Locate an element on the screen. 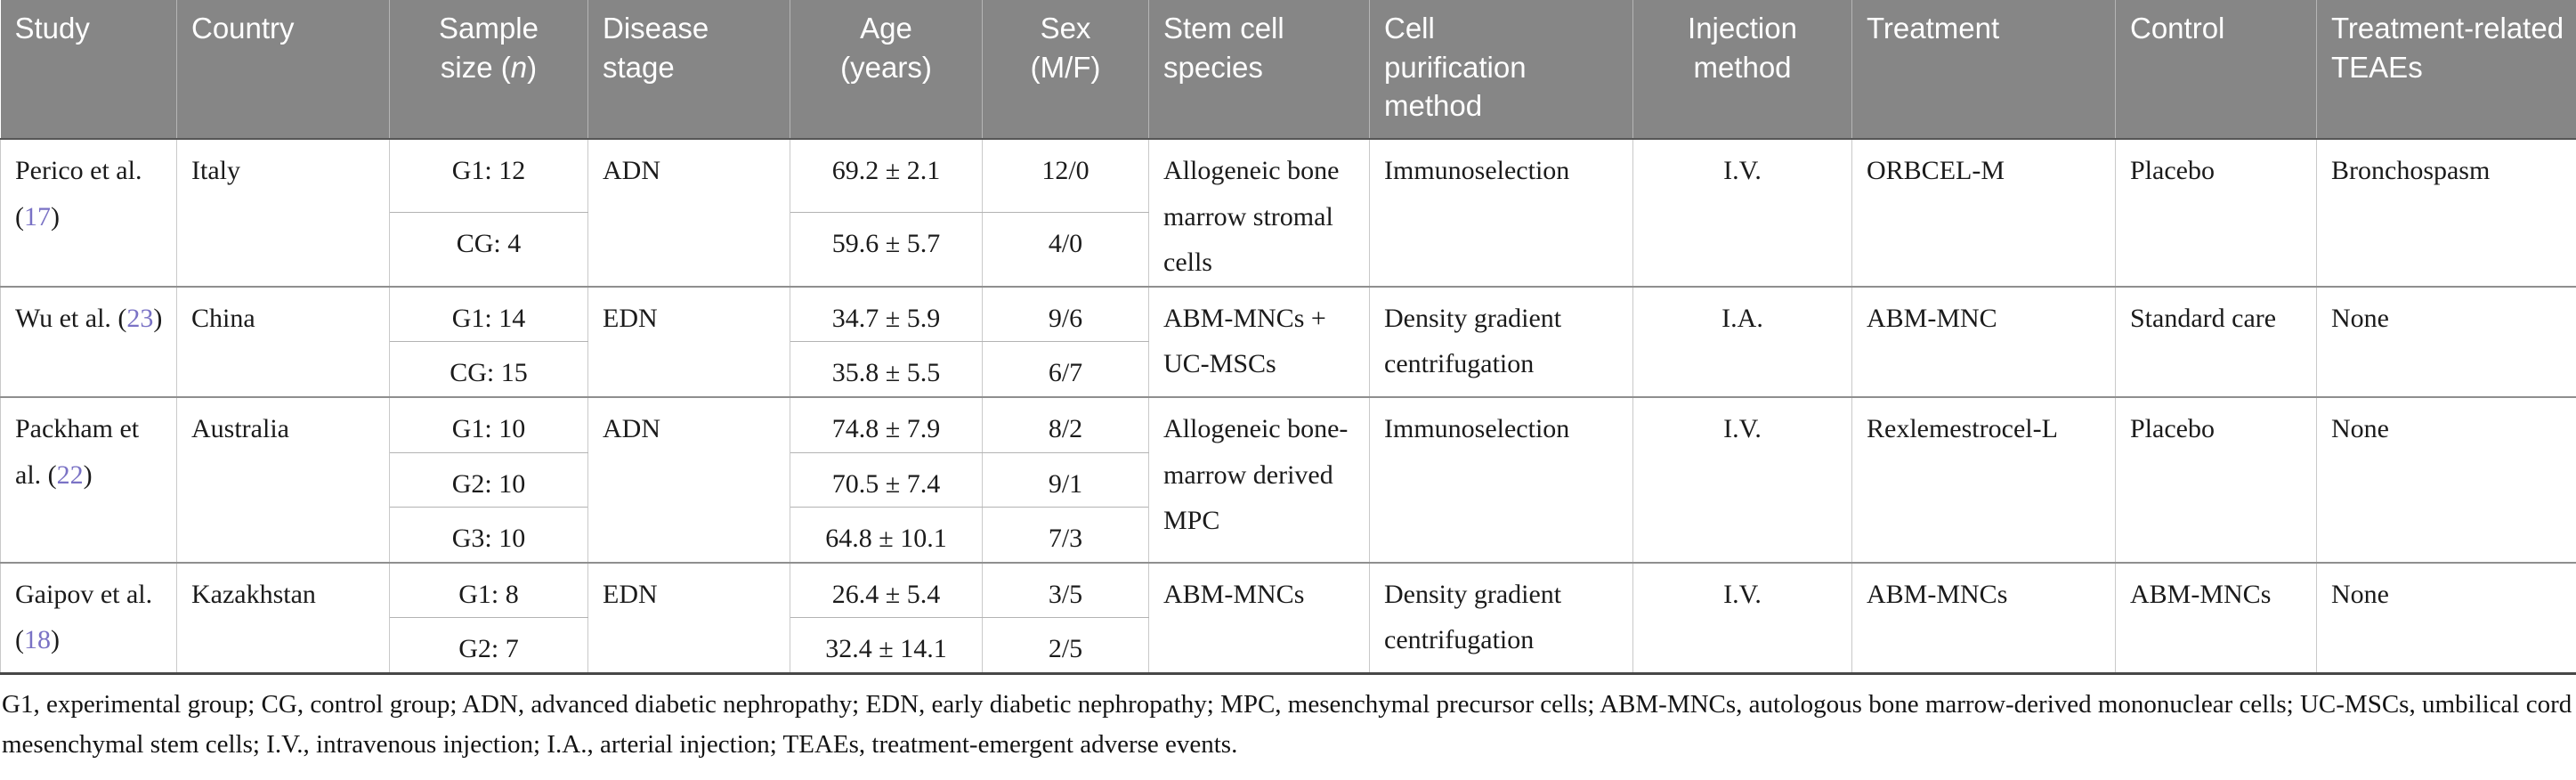 The height and width of the screenshot is (780, 2576). sex-cell: 4/0 is located at coordinates (1065, 250).